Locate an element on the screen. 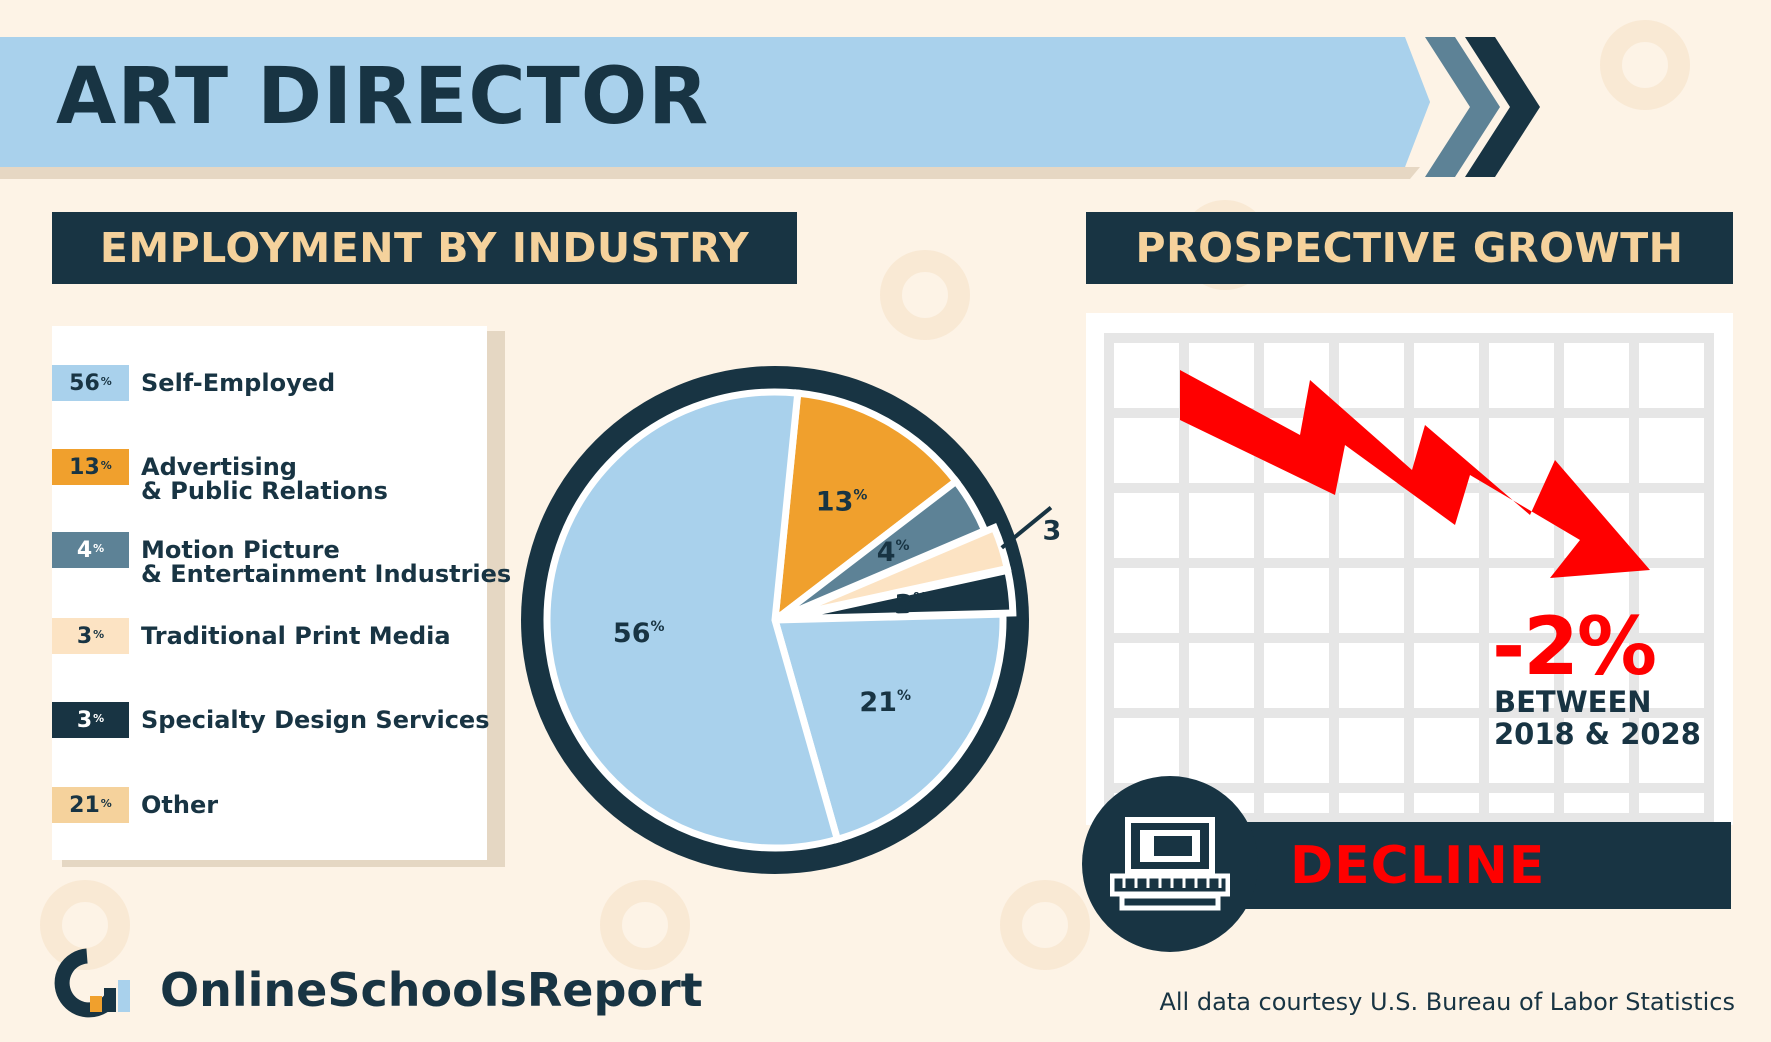 This screenshot has height=1042, width=1771. pie-leader-line is located at coordinates (1026, 527).